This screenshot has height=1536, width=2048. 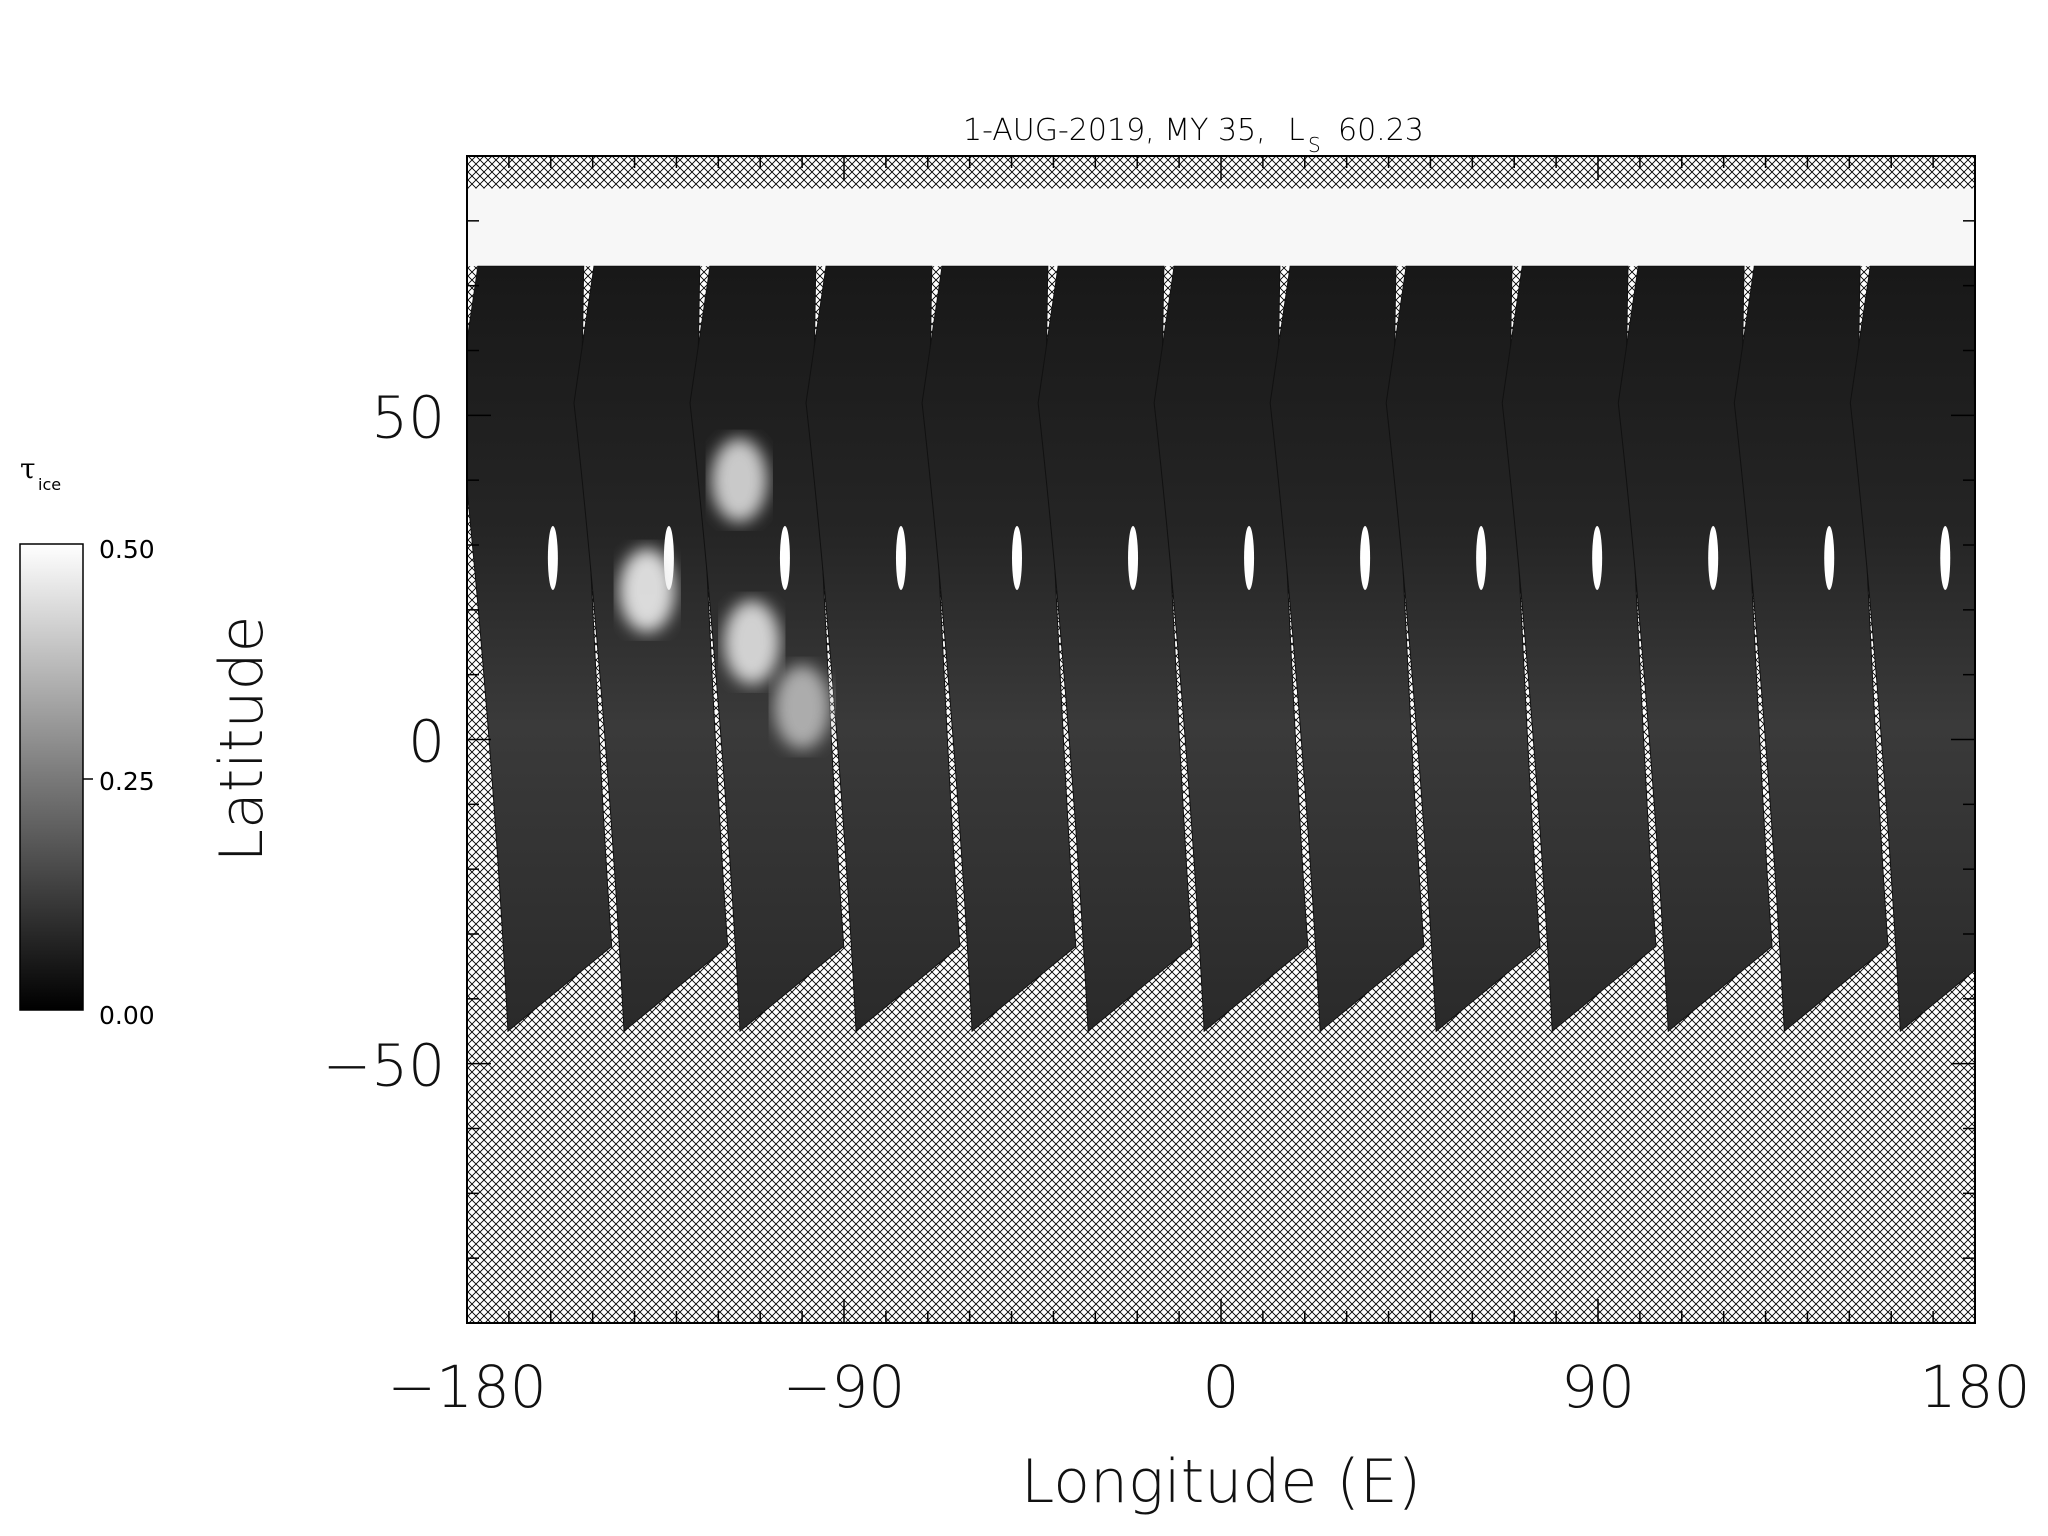 What do you see at coordinates (408, 417) in the screenshot?
I see `y-tick-label: 50` at bounding box center [408, 417].